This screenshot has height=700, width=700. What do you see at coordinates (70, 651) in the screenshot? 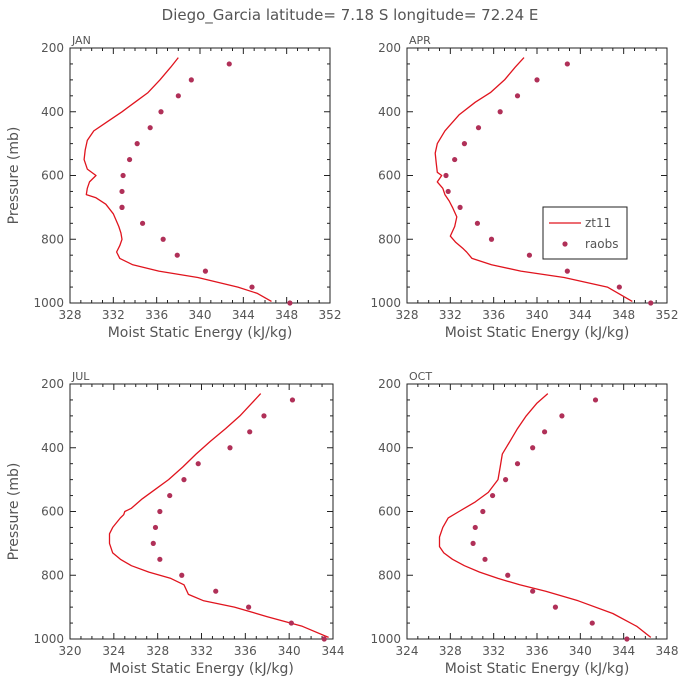
I see `x-tick-label: 320` at bounding box center [70, 651].